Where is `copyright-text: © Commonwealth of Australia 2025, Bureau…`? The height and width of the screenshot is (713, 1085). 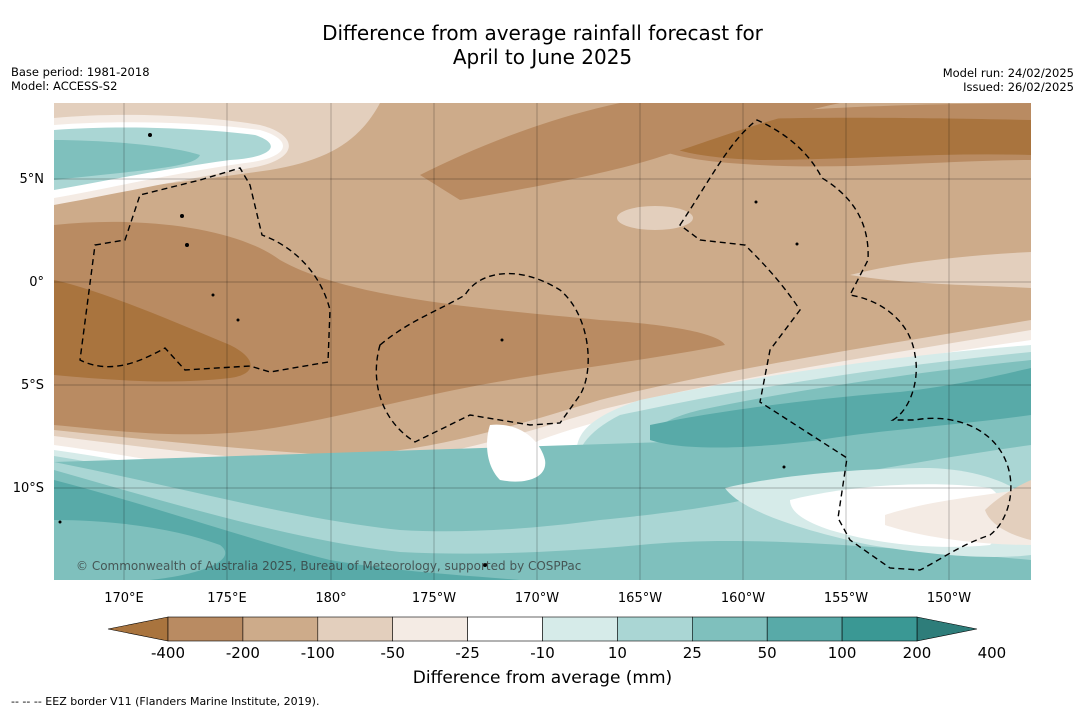
copyright-text: © Commonwealth of Australia 2025, Bureau… is located at coordinates (328, 566).